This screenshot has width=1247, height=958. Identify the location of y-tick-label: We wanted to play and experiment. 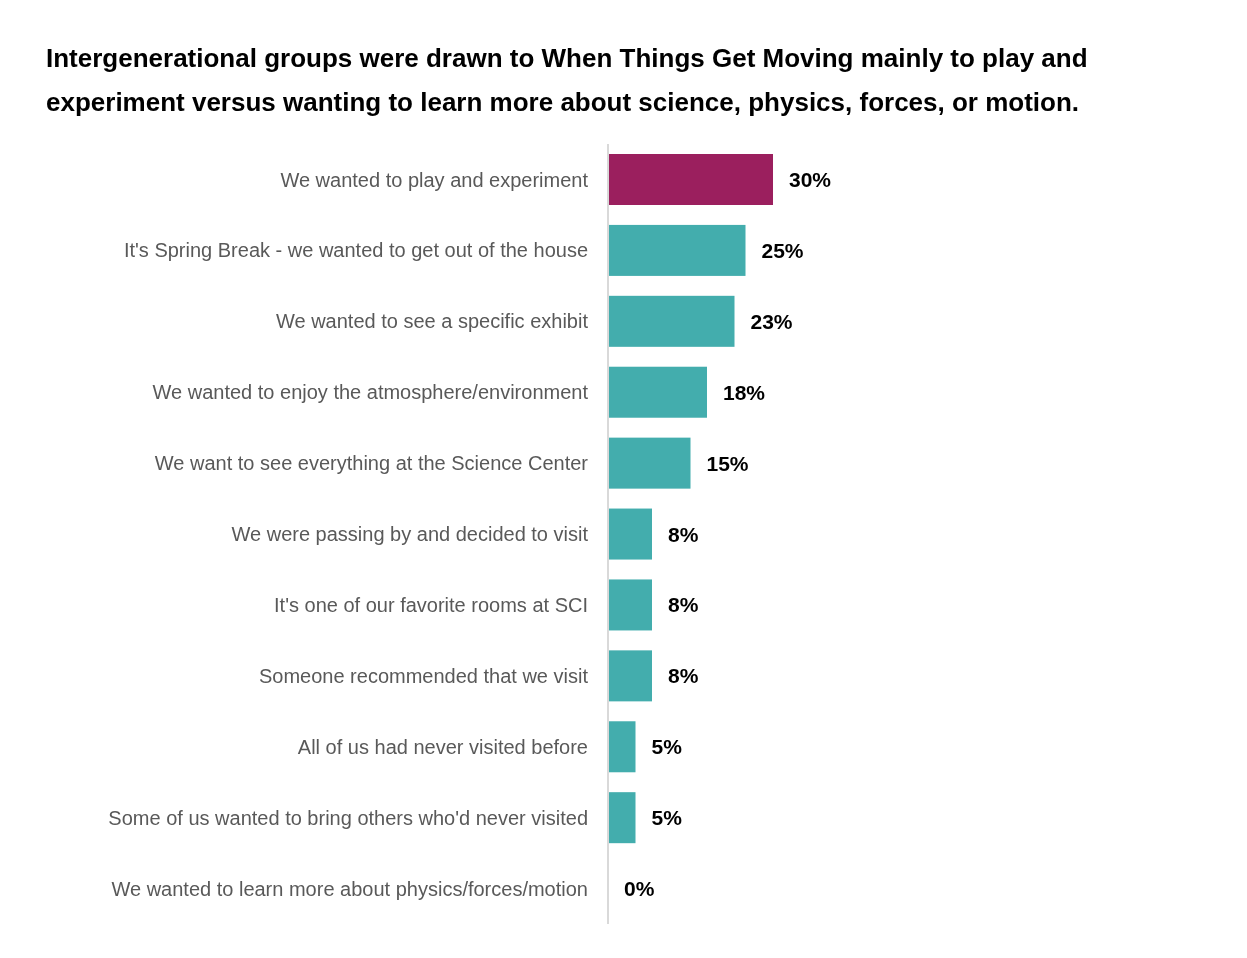
(434, 179).